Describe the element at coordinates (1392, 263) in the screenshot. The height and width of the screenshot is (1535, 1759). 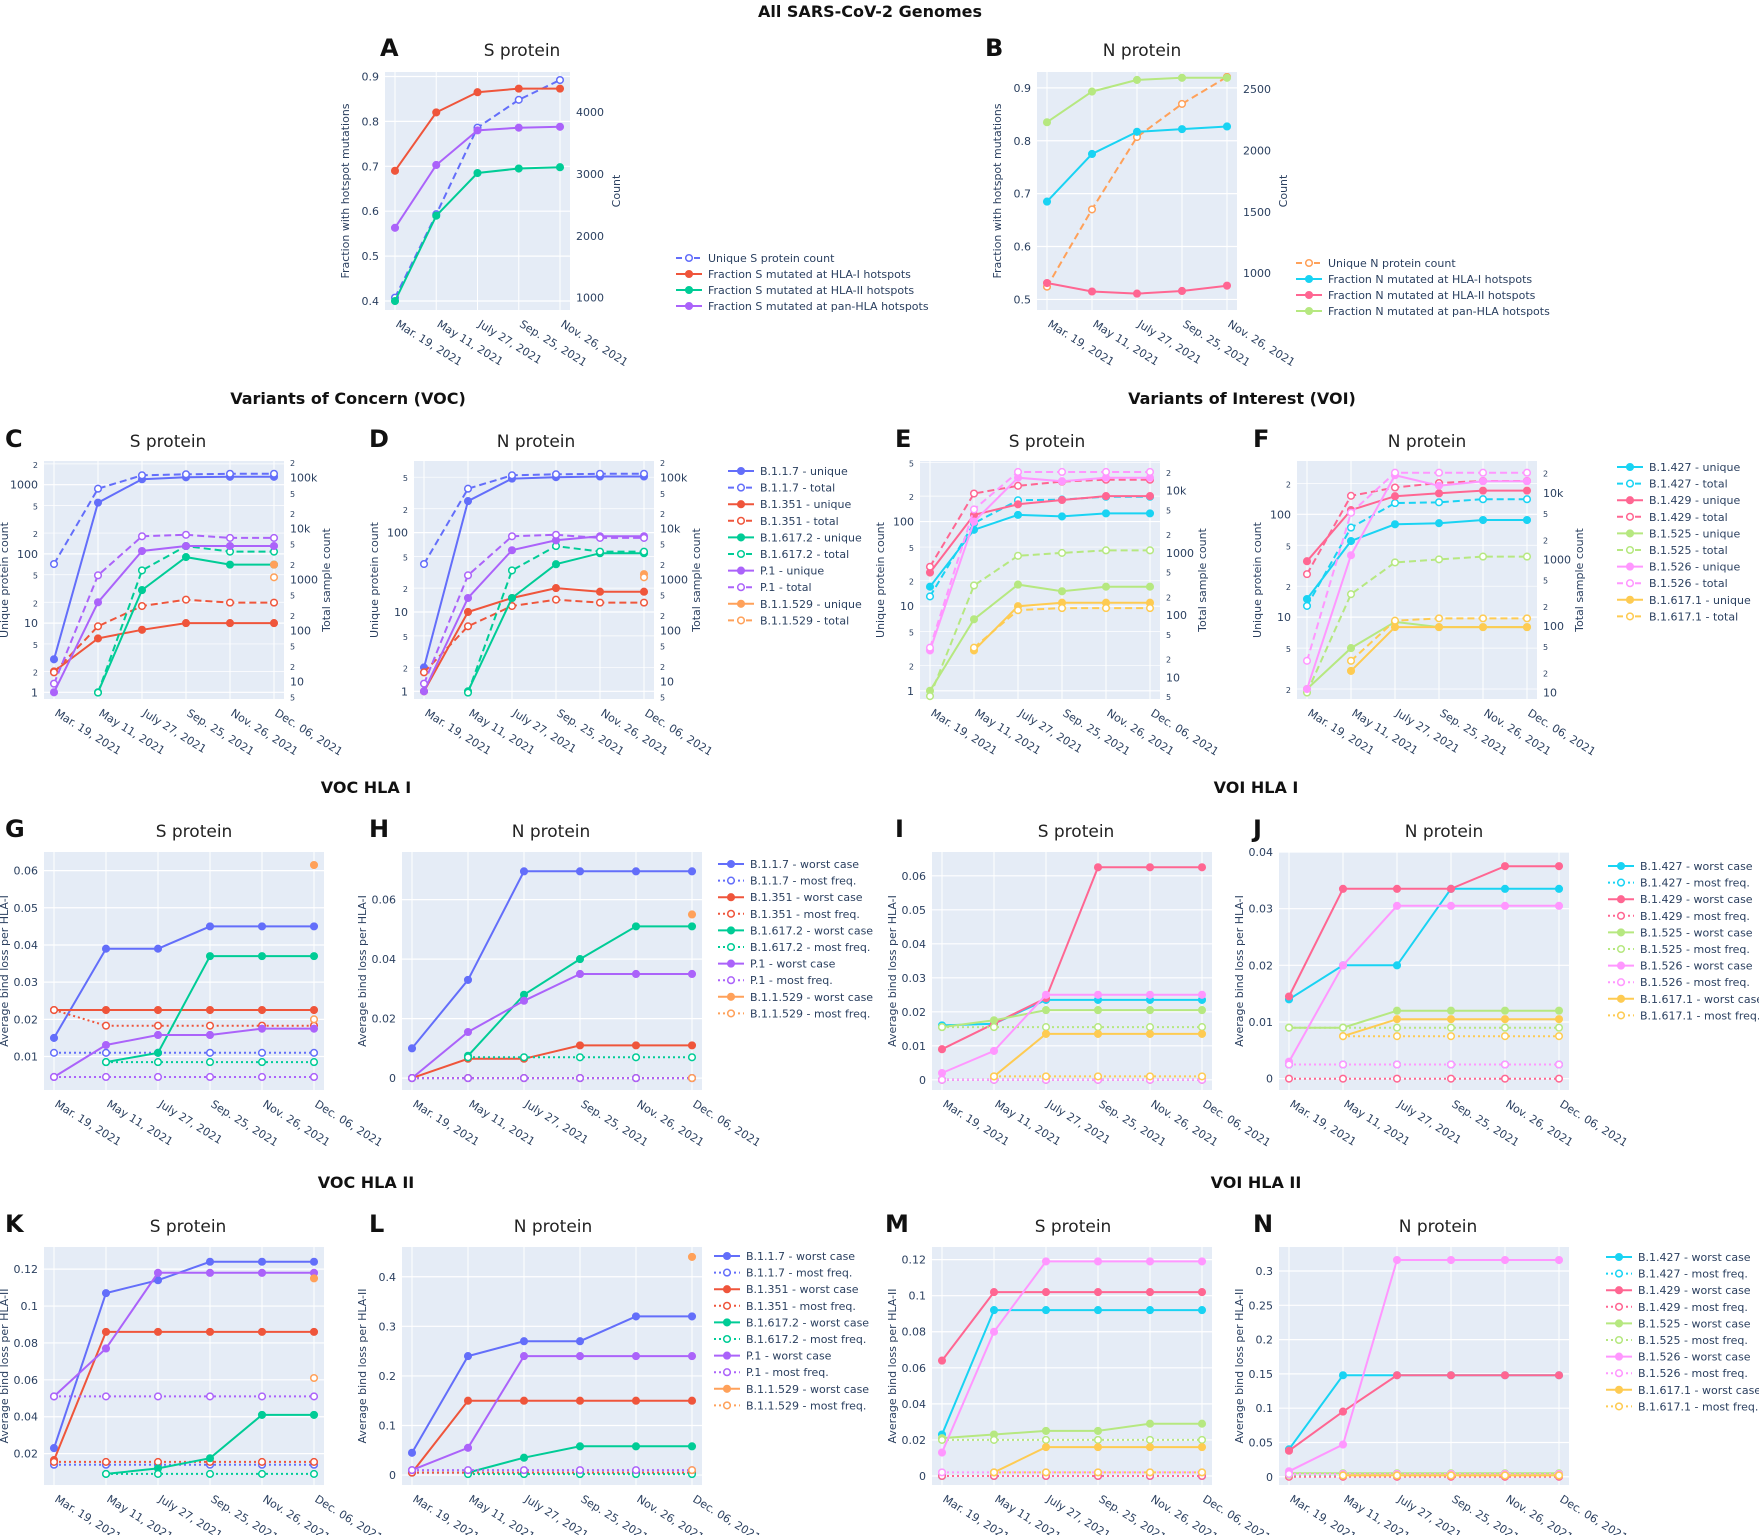
I see `legend-item: Unique N protein count` at that location.